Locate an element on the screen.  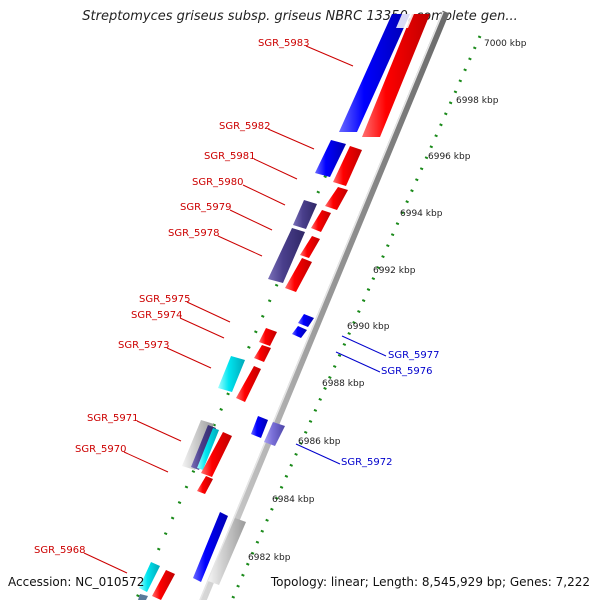
gene-label: SGR_5970 is located at coordinates (101, 449).